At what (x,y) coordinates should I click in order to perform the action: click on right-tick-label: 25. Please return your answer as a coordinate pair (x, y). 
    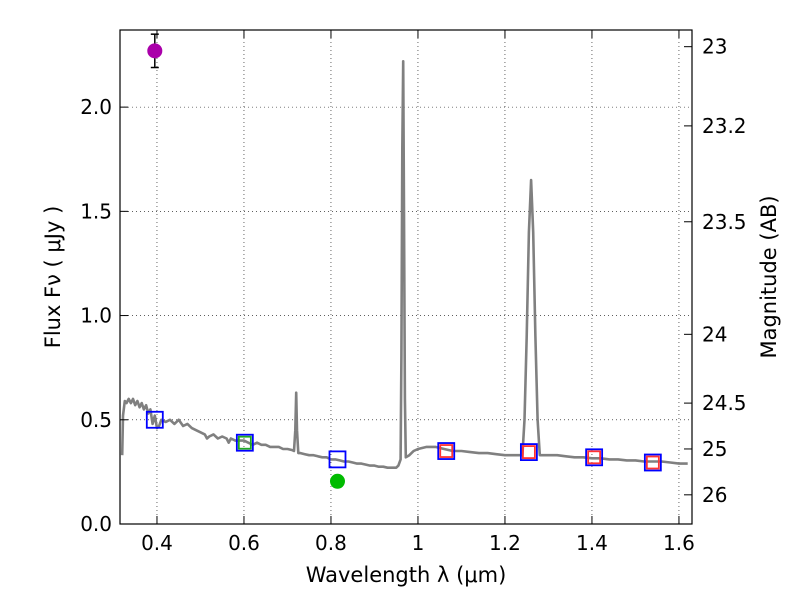
    Looking at the image, I should click on (714, 449).